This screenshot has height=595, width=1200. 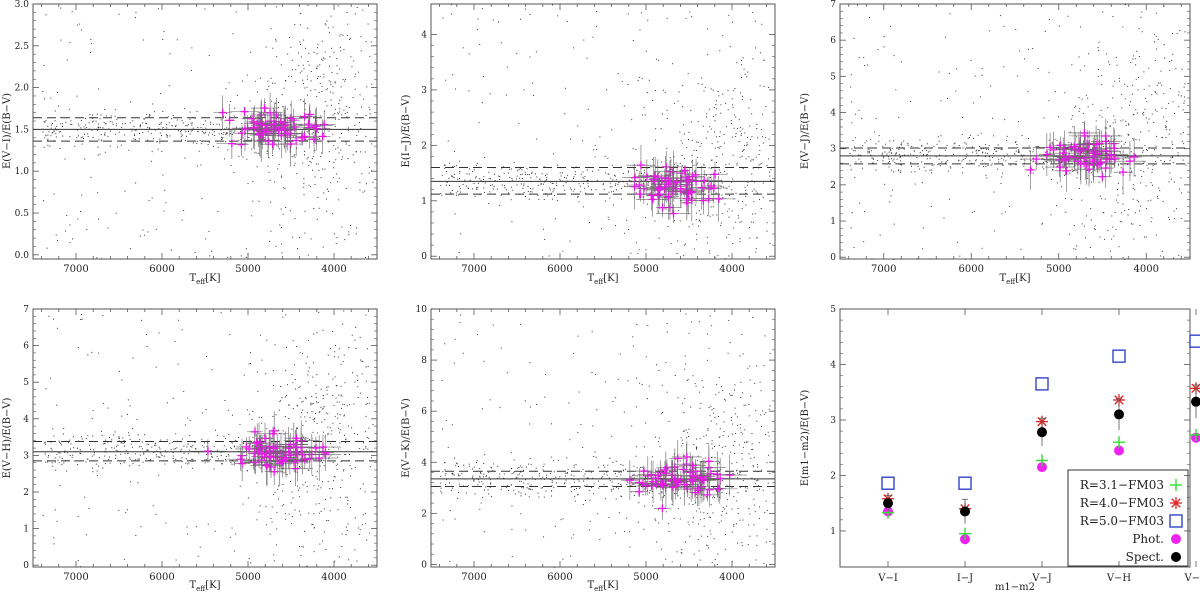 I want to click on background-stars, so click(x=208, y=132).